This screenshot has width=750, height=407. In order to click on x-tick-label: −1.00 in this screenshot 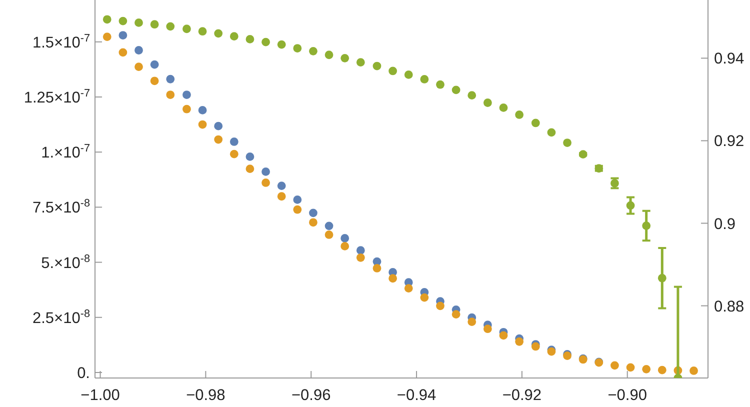, I will do `click(100, 395)`.